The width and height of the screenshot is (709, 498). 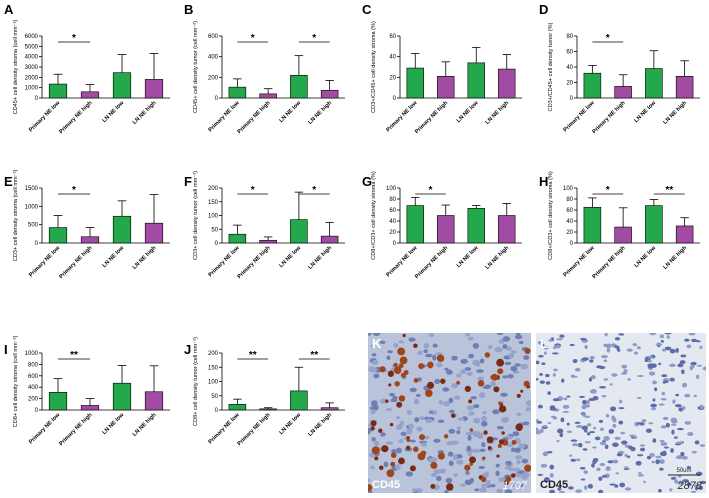 I want to click on y-tick-label: 50, so click(x=214, y=230).